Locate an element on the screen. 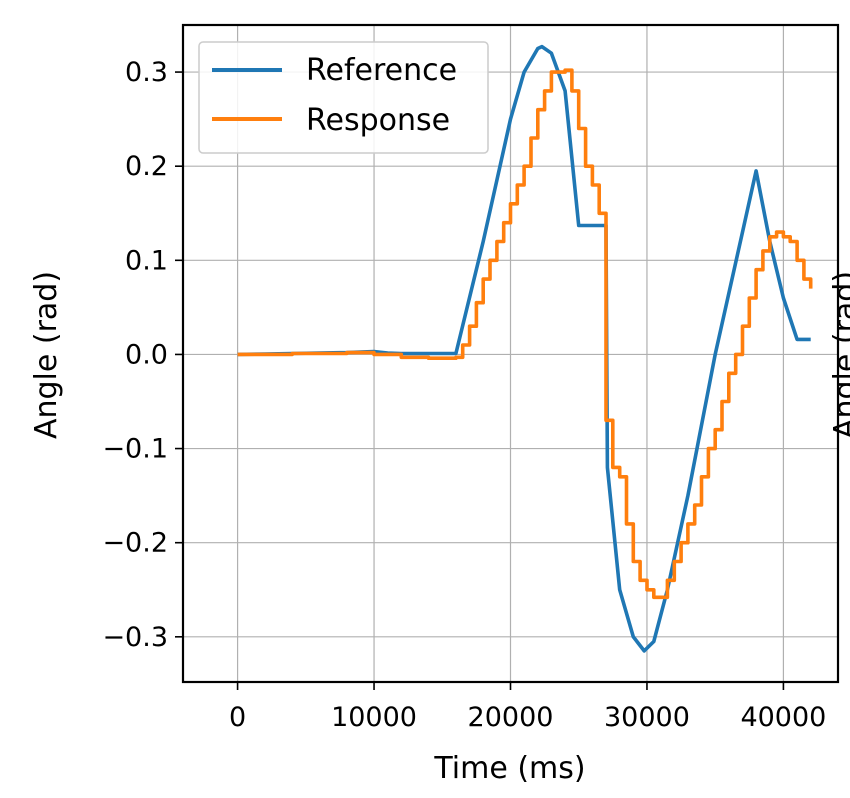  y-tick-label: −0.3 is located at coordinates (135, 637).